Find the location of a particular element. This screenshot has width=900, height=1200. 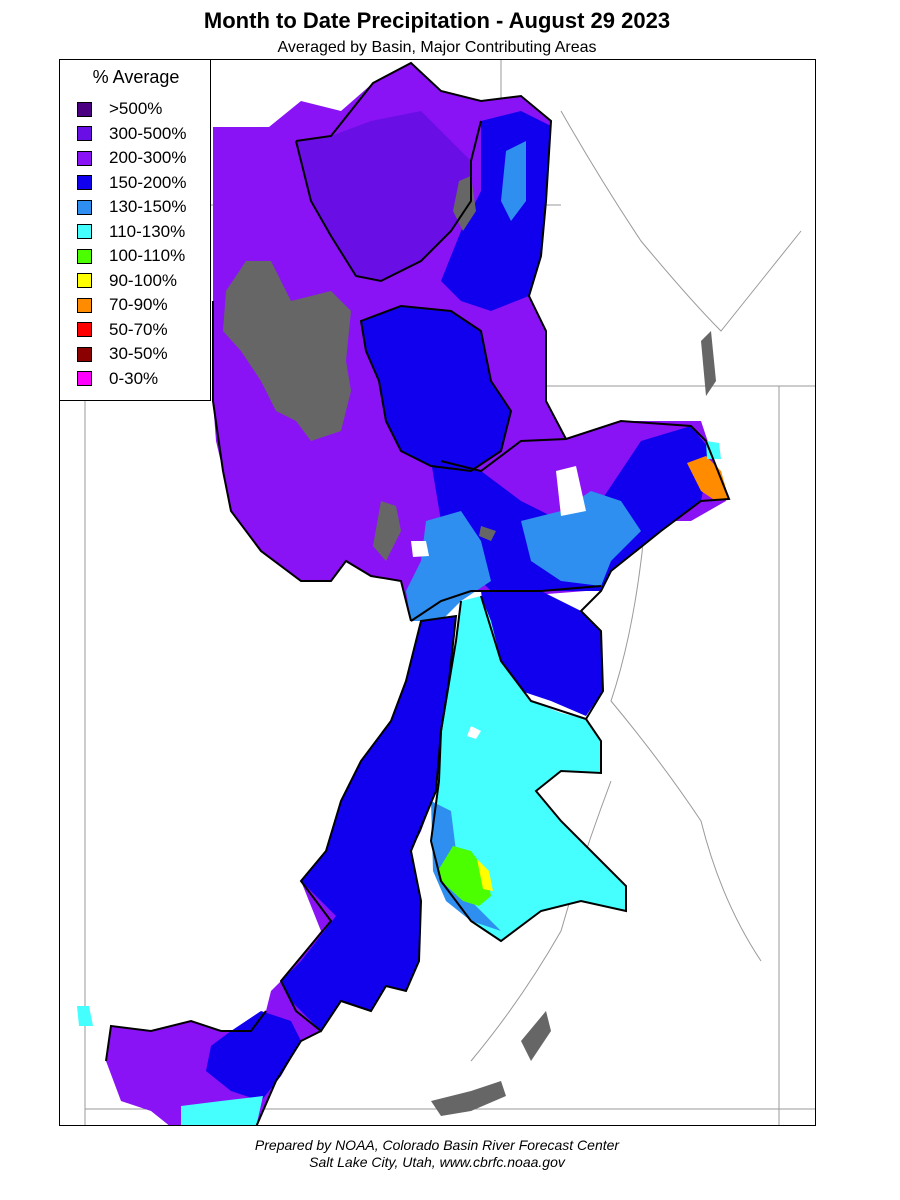

legend-label: 100-110% is located at coordinates (147, 255).